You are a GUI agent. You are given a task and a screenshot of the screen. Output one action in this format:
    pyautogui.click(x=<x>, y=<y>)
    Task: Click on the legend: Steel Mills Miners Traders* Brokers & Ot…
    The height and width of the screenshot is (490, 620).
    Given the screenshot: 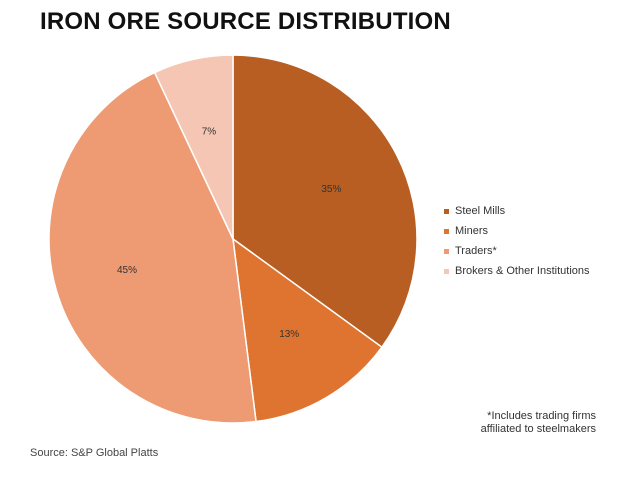 What is the action you would take?
    pyautogui.click(x=517, y=241)
    